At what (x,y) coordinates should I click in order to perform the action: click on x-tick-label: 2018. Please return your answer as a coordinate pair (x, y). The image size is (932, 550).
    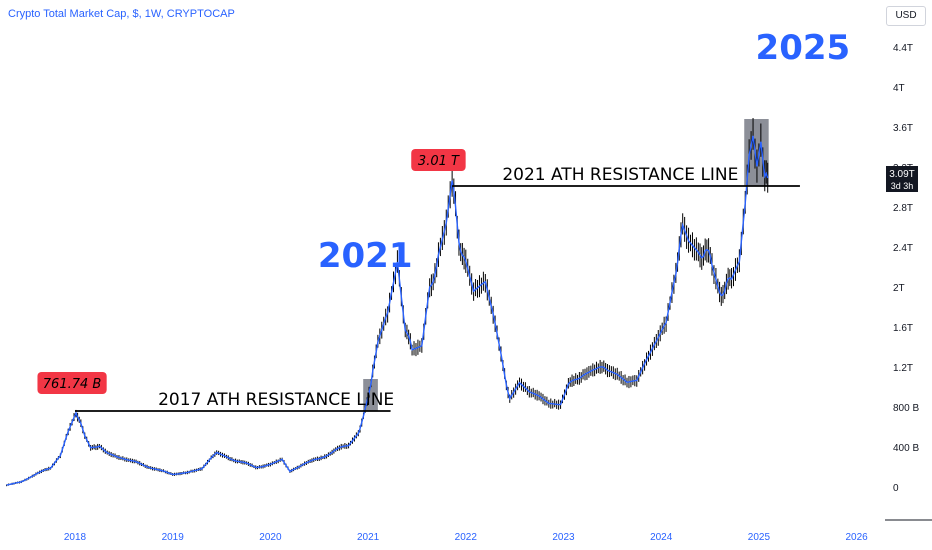
    Looking at the image, I should click on (75, 537).